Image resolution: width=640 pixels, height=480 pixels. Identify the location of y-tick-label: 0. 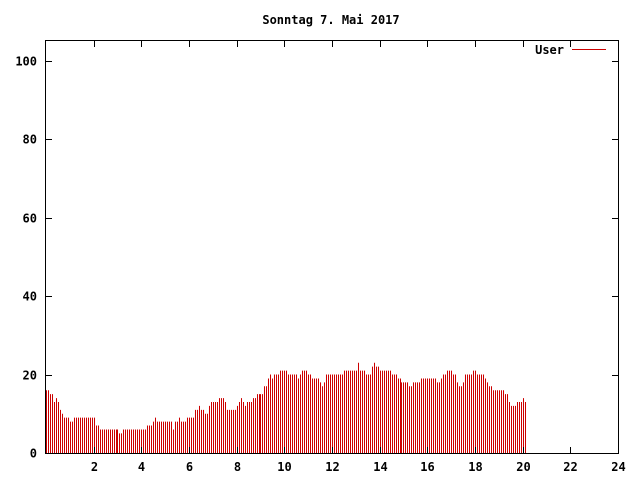
(33, 454).